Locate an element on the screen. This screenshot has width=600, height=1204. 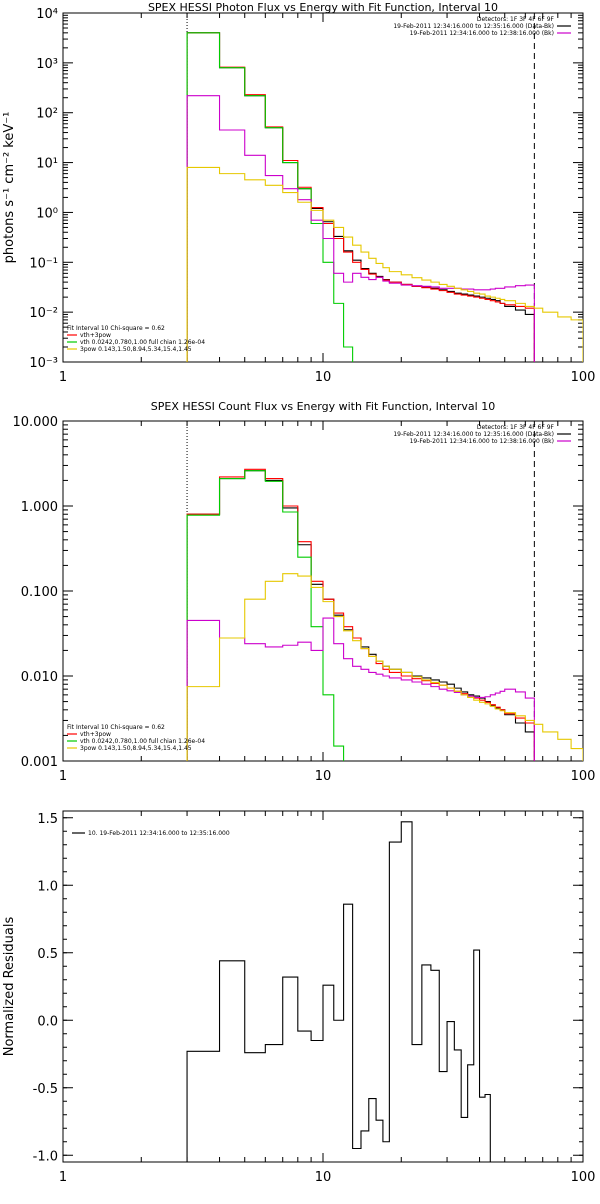
y-tick-label: -0.5 is located at coordinates (45, 1089).